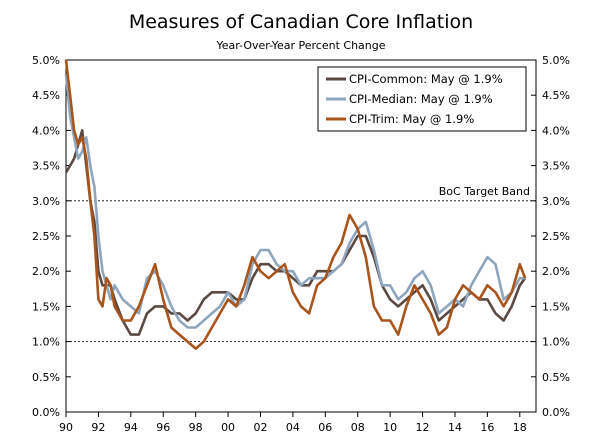  Describe the element at coordinates (46, 236) in the screenshot. I see `y-tick-label-left: 2.5%` at that location.